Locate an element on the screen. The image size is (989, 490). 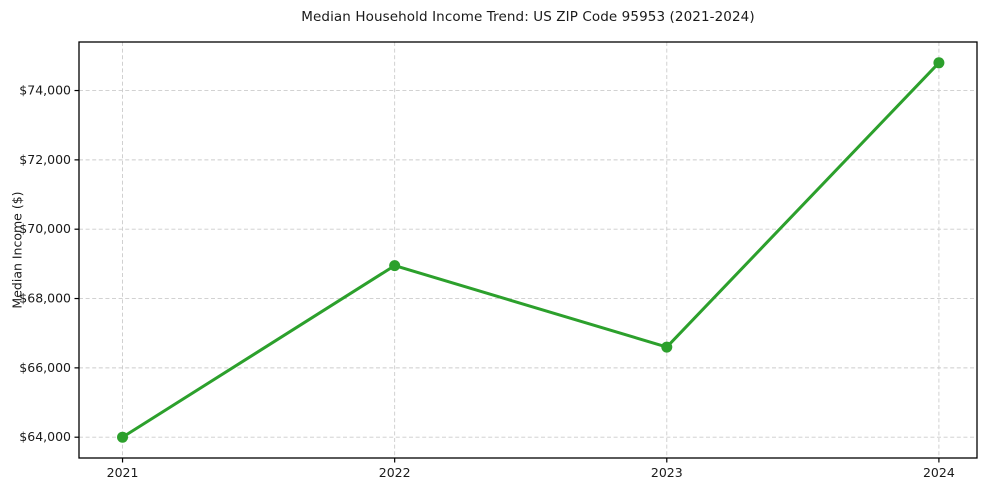
y-tick-label: $72,000 is located at coordinates (45, 159).